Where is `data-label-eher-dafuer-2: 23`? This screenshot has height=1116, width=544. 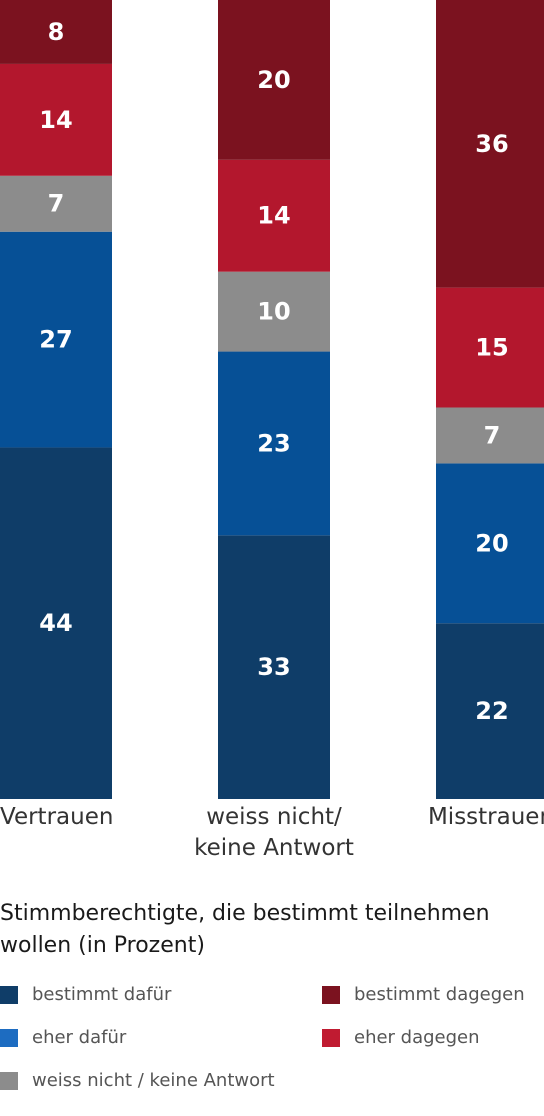
data-label-eher-dafuer-2: 23 is located at coordinates (273, 443).